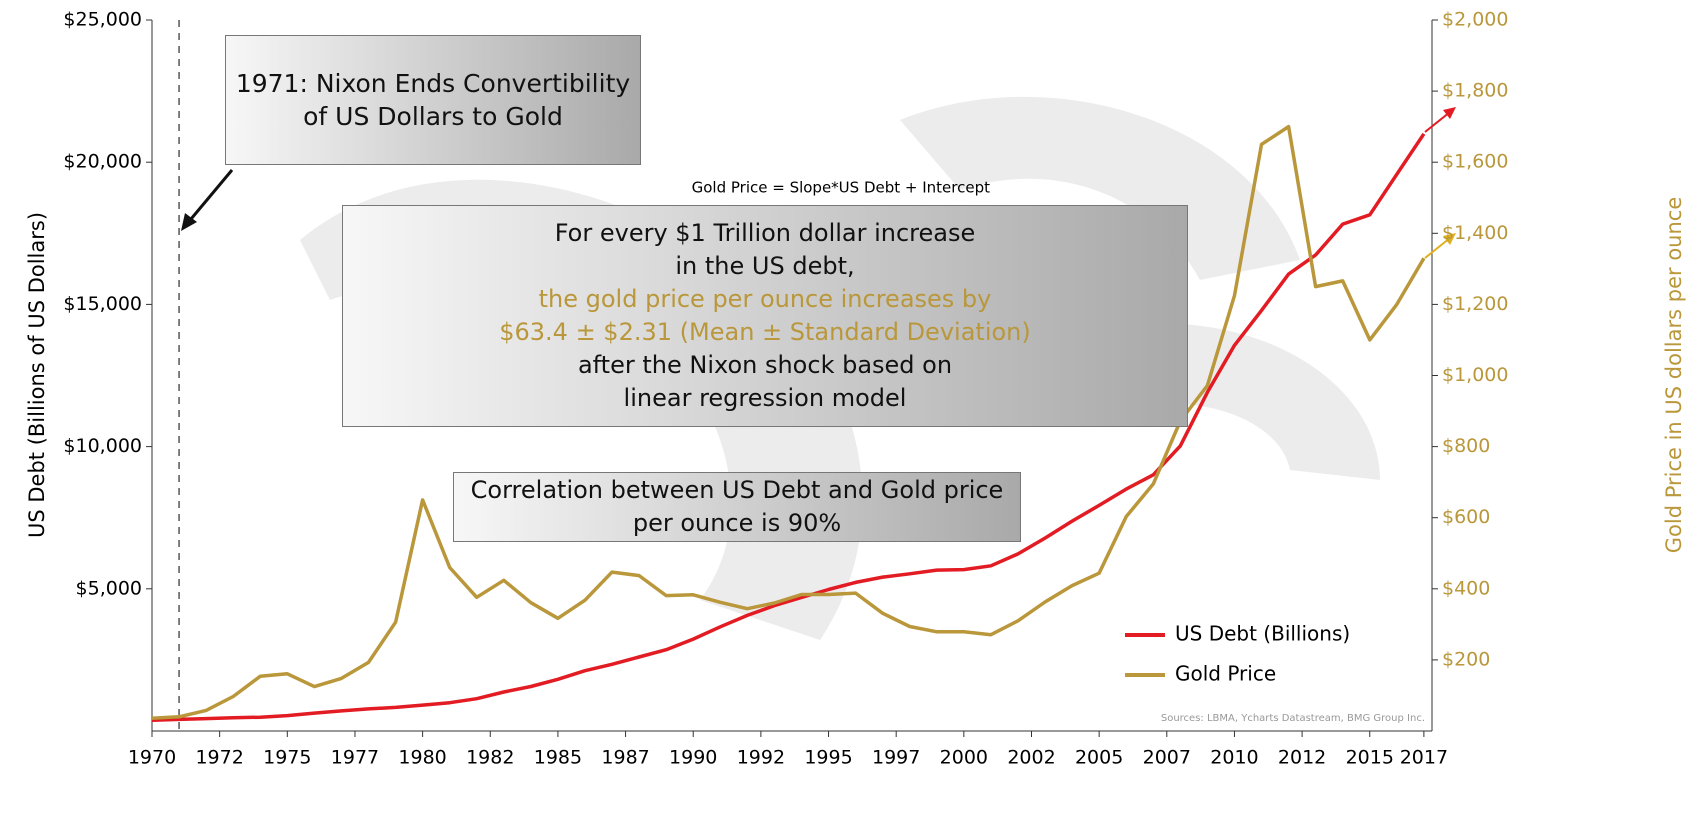 Image resolution: width=1699 pixels, height=834 pixels. Describe the element at coordinates (693, 758) in the screenshot. I see `x-tick-label: 1990` at that location.